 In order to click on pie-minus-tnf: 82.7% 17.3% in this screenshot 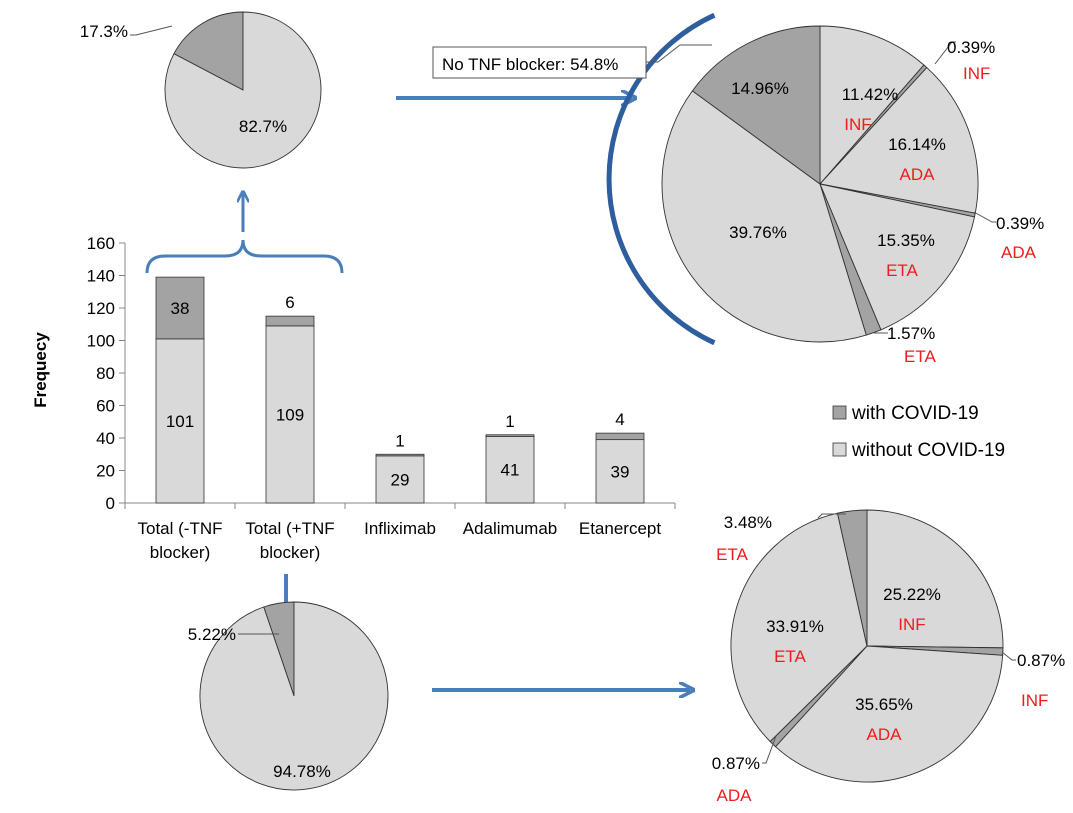, I will do `click(201, 90)`.